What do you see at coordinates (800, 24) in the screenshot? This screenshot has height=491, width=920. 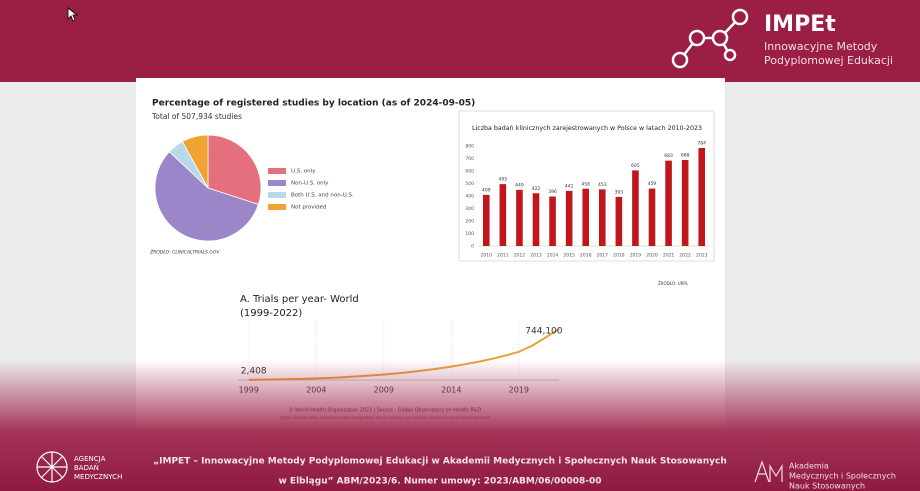 I see `brand: IMPEt` at bounding box center [800, 24].